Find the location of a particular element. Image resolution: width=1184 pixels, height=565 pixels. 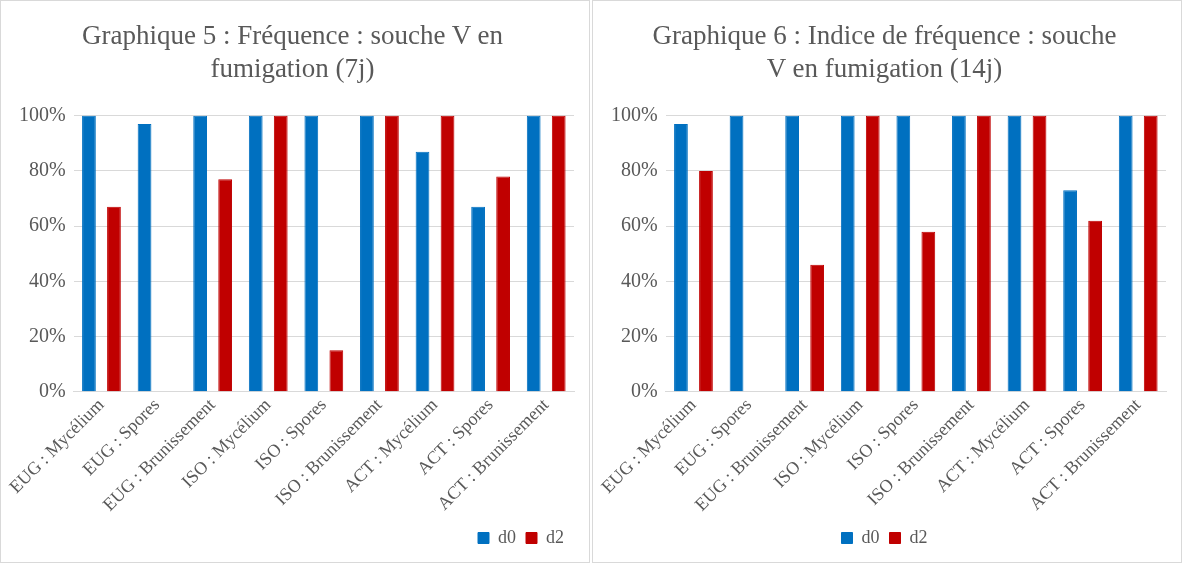

chart-title: Graphique 5 : Fréquence : souche V en fumigation (7j) is located at coordinates (292, 51).